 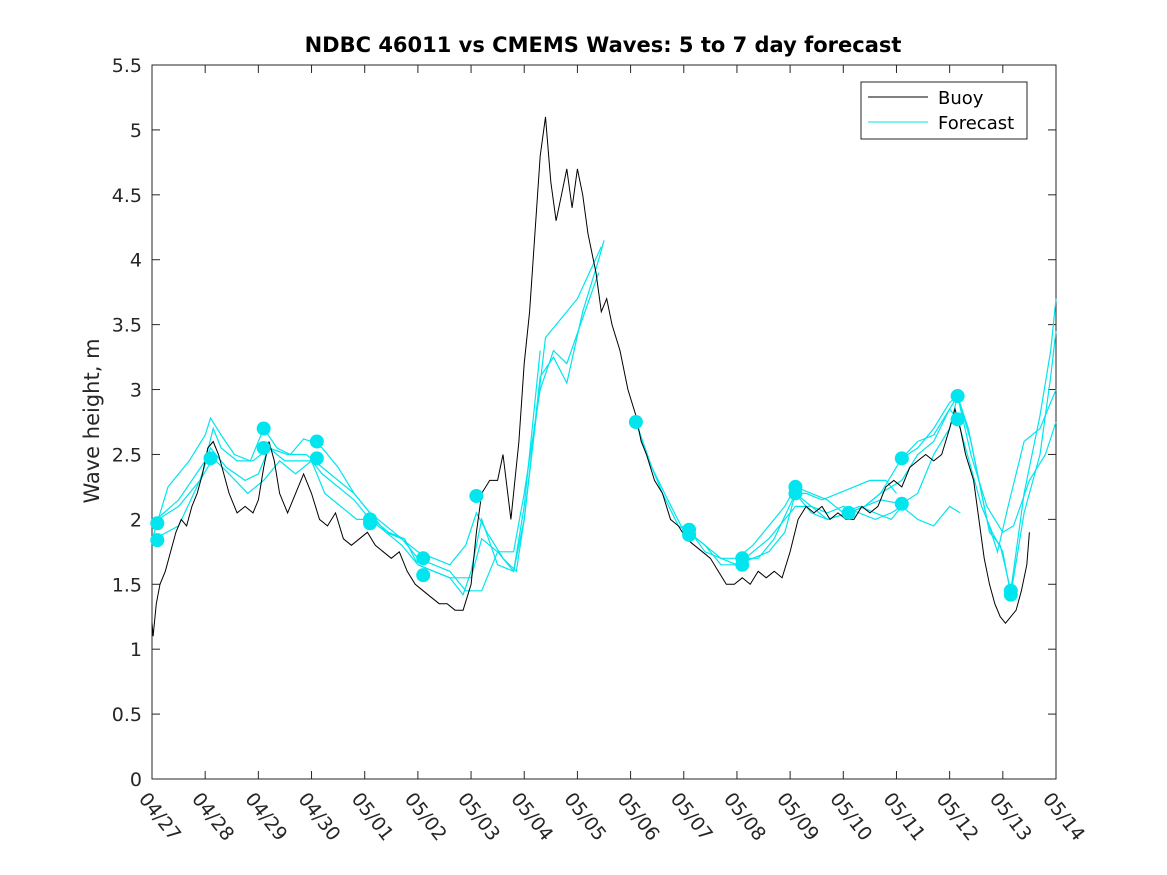 I want to click on legend-box, so click(x=944, y=110).